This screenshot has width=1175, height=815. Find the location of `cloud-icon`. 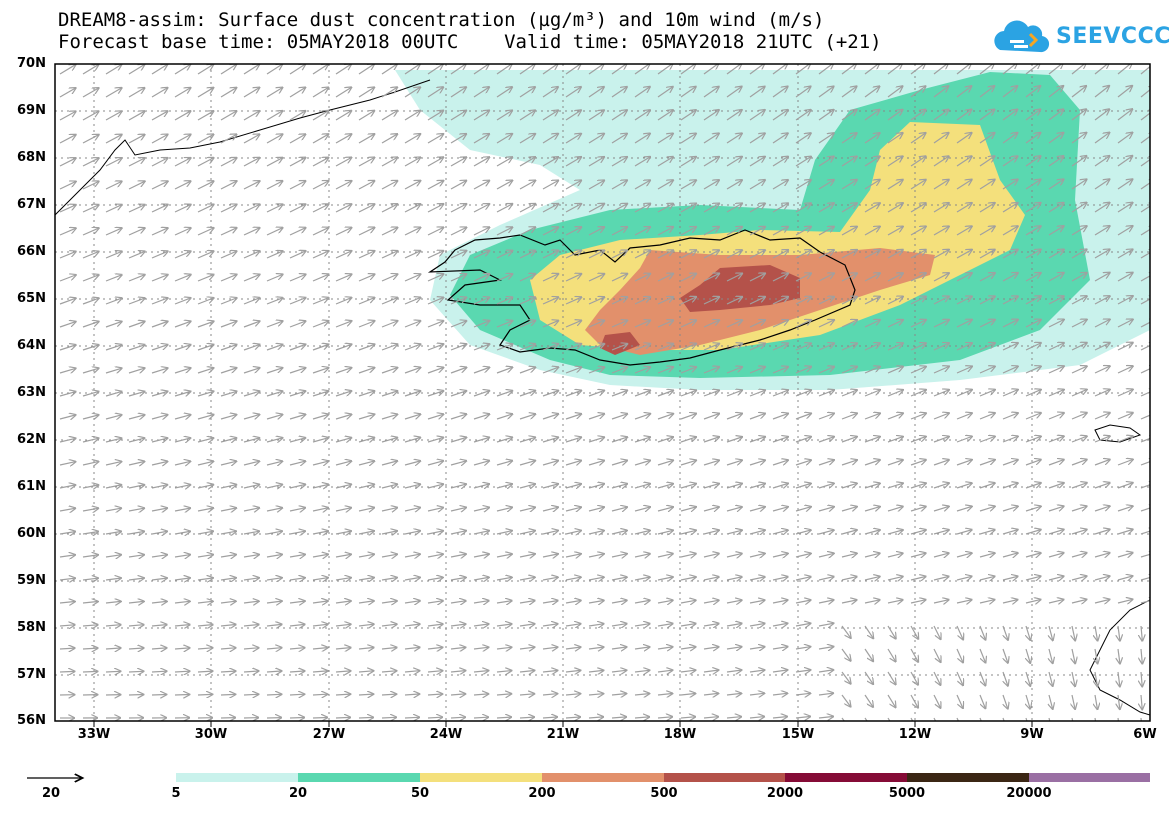

cloud-icon is located at coordinates (1022, 36).